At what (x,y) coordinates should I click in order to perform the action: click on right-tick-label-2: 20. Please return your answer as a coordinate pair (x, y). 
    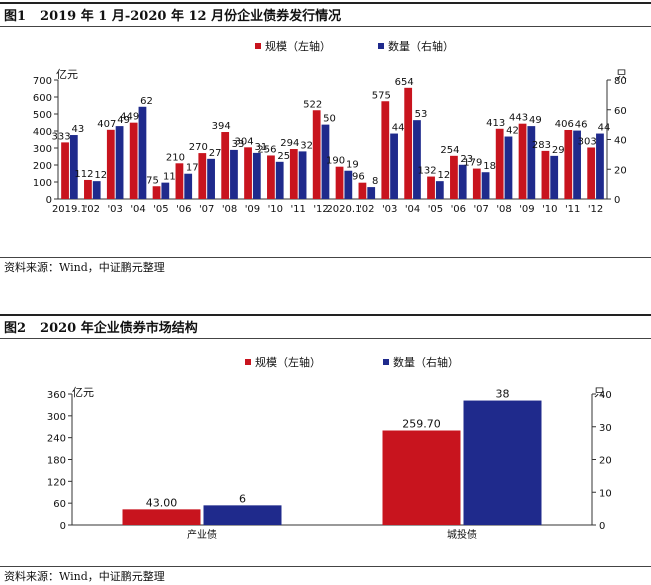
    Looking at the image, I should click on (605, 461).